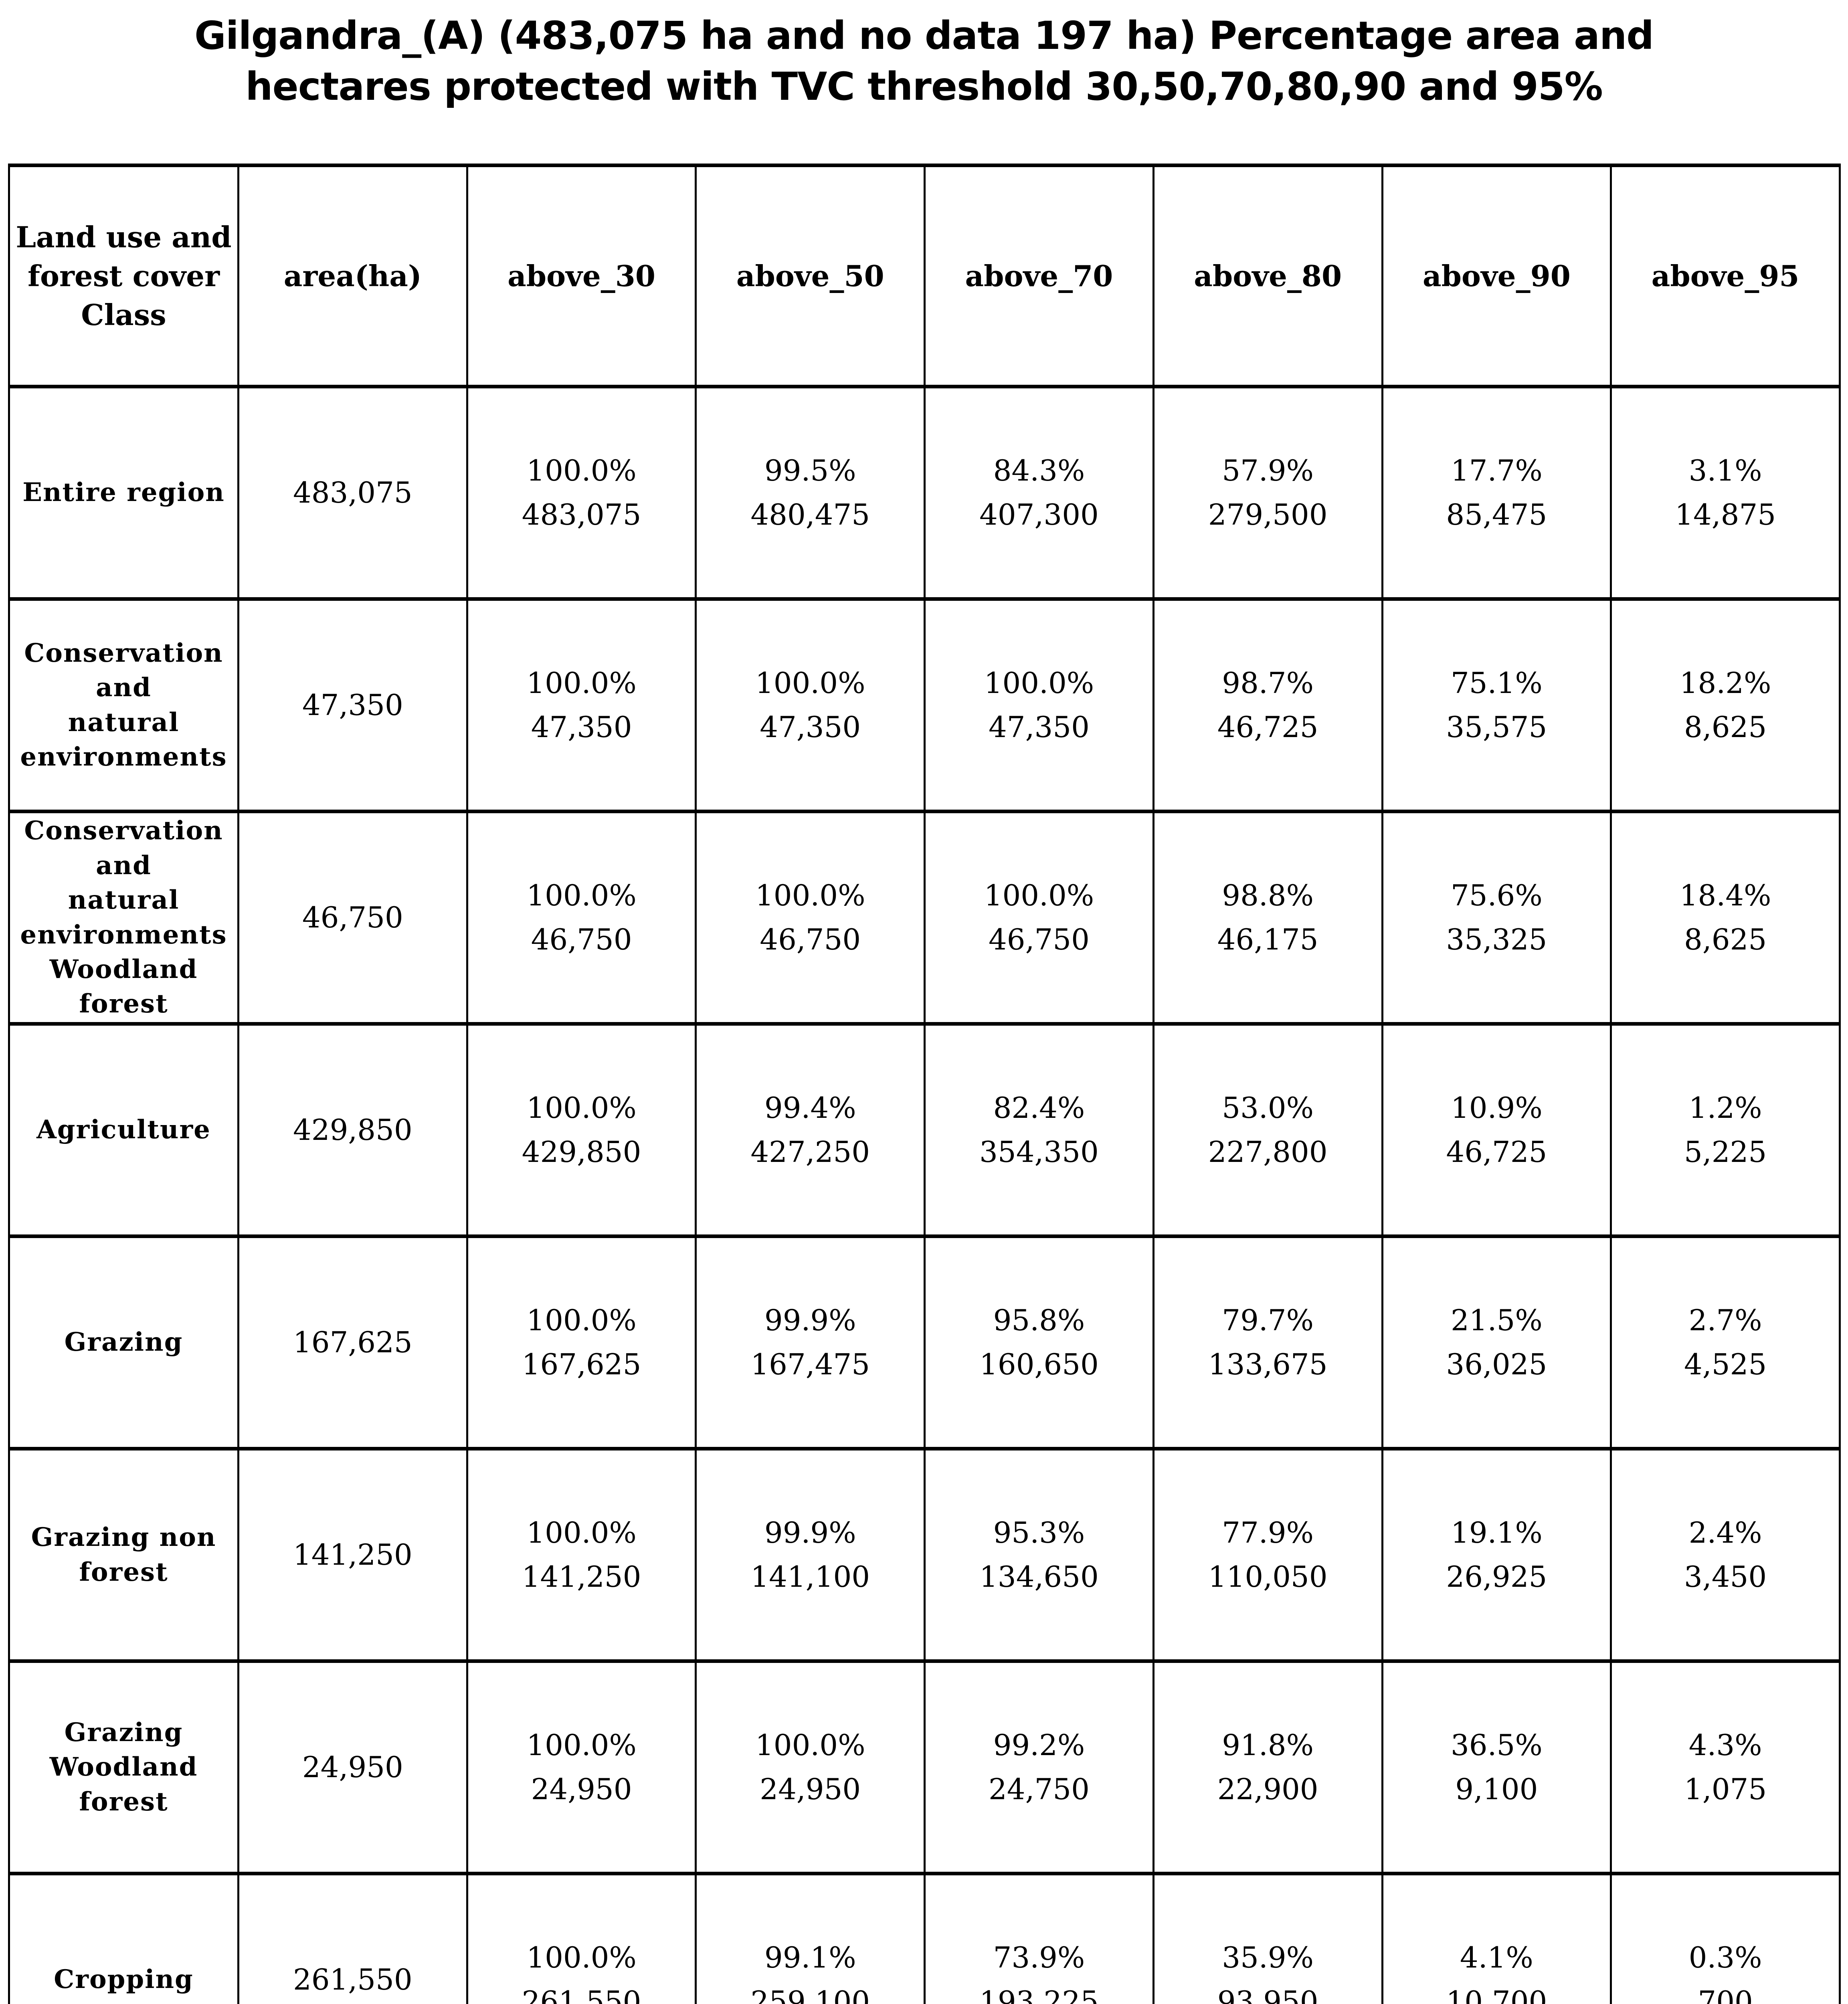 The width and height of the screenshot is (1848, 2004). What do you see at coordinates (810, 1789) in the screenshot?
I see `cell-line: 24,950` at bounding box center [810, 1789].